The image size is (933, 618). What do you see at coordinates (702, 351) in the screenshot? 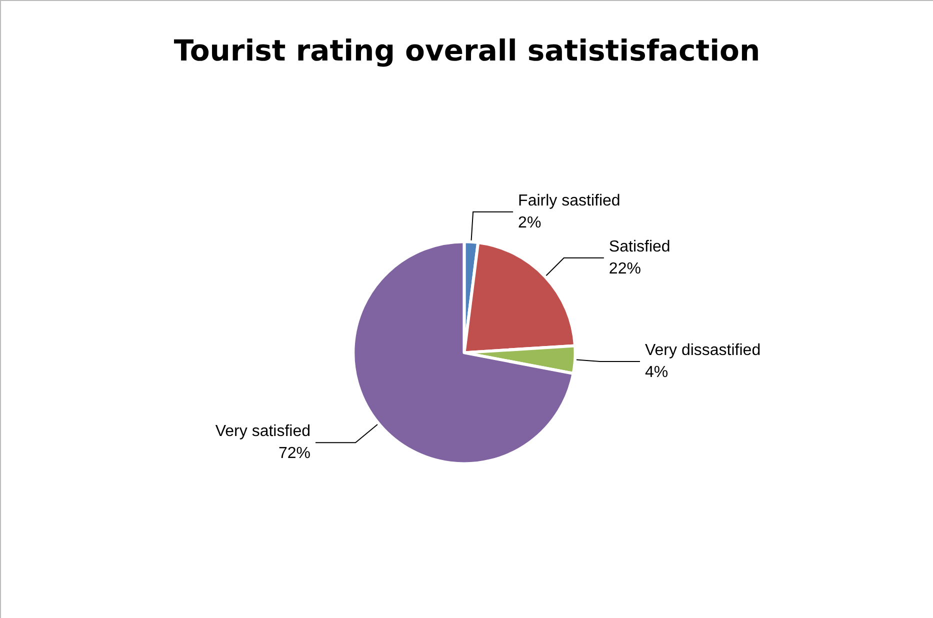
I see `slice-label: Very dissastified` at bounding box center [702, 351].